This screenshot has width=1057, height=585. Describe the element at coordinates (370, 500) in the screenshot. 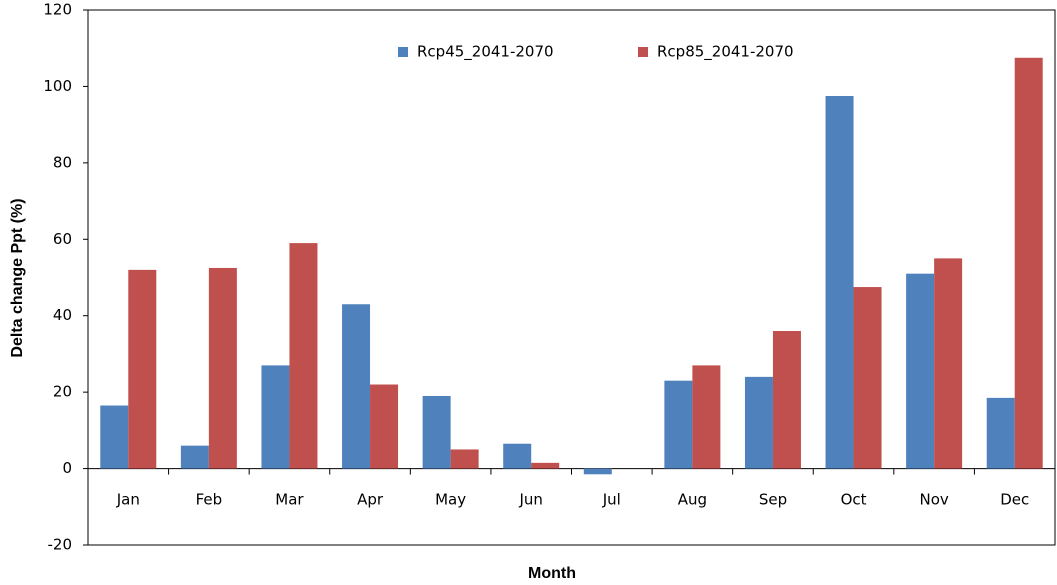

I see `x-tick-label: Apr` at that location.